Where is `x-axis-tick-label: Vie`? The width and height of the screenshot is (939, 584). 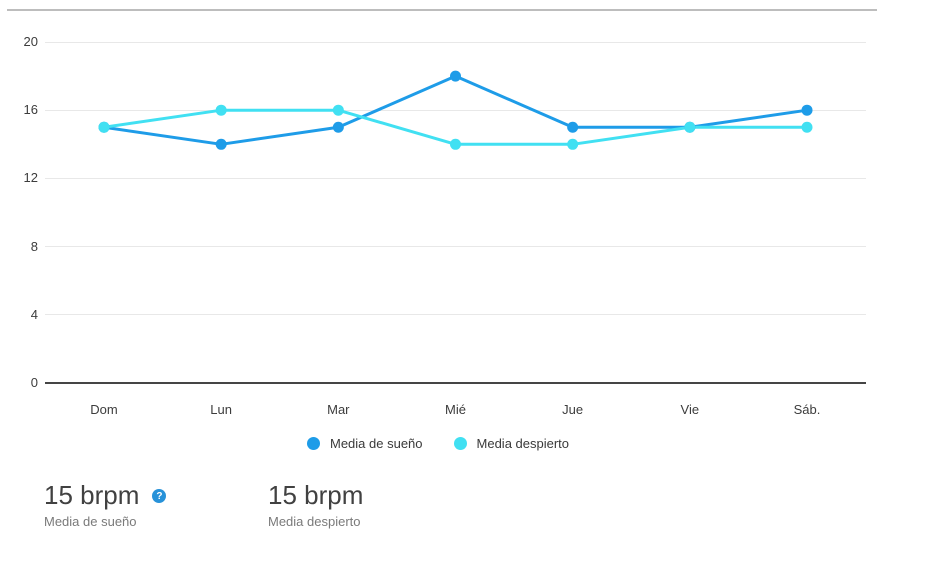
x-axis-tick-label: Vie is located at coordinates (690, 409).